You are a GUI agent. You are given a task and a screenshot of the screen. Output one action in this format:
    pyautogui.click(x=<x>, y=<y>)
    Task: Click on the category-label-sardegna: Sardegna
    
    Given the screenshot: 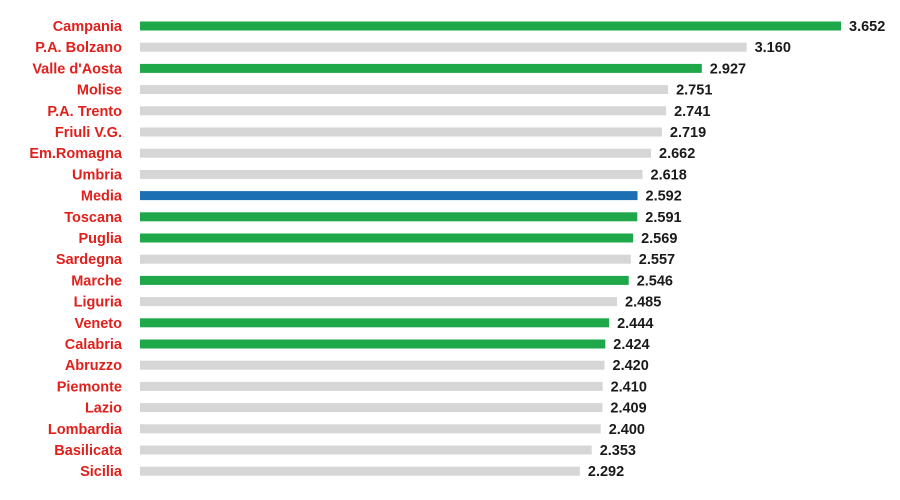 What is the action you would take?
    pyautogui.click(x=89, y=260)
    